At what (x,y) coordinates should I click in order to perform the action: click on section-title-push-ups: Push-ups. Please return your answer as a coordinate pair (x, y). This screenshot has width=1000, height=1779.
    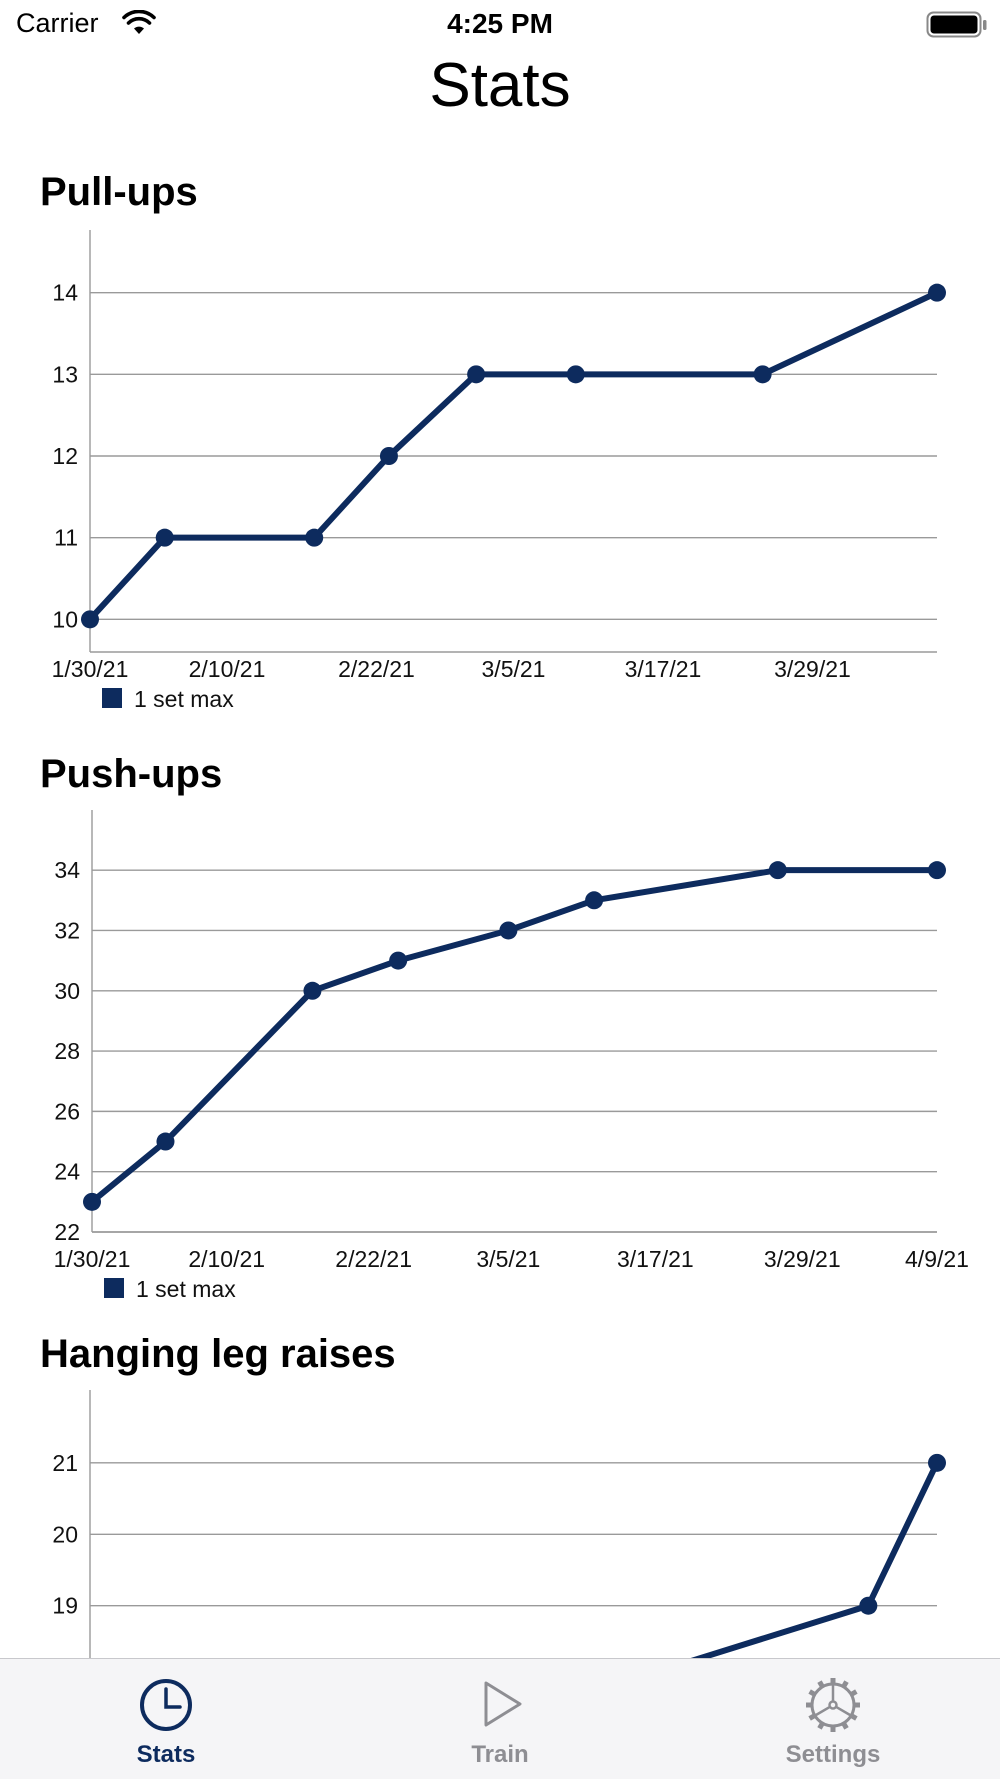
    Looking at the image, I should click on (131, 774).